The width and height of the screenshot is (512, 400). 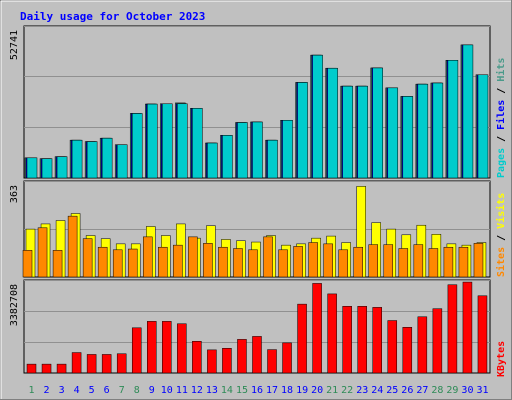 I want to click on x-tick-label: 2, so click(x=47, y=390).